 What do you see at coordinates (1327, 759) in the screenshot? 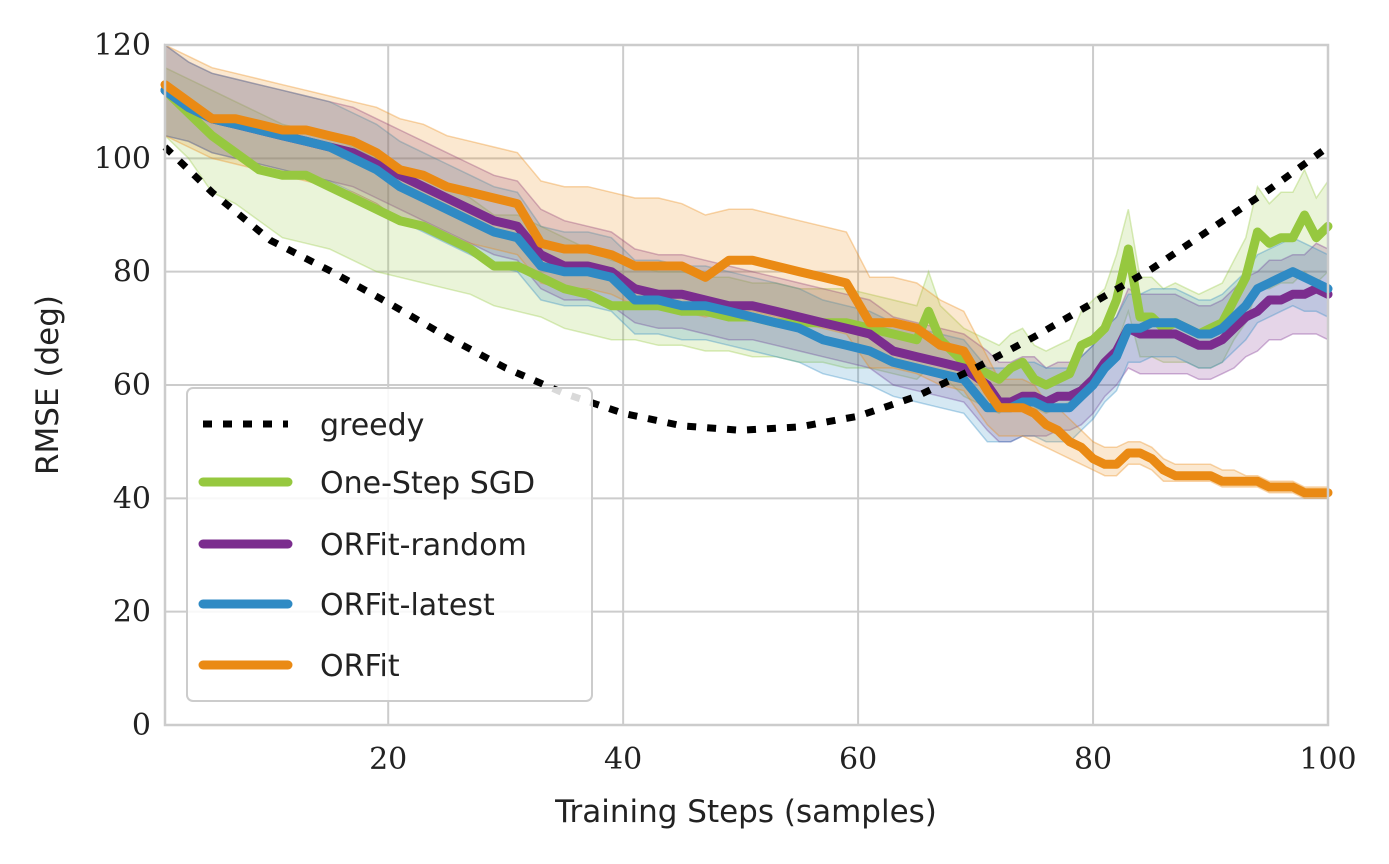
I see `x-tick-label: 100` at bounding box center [1327, 759].